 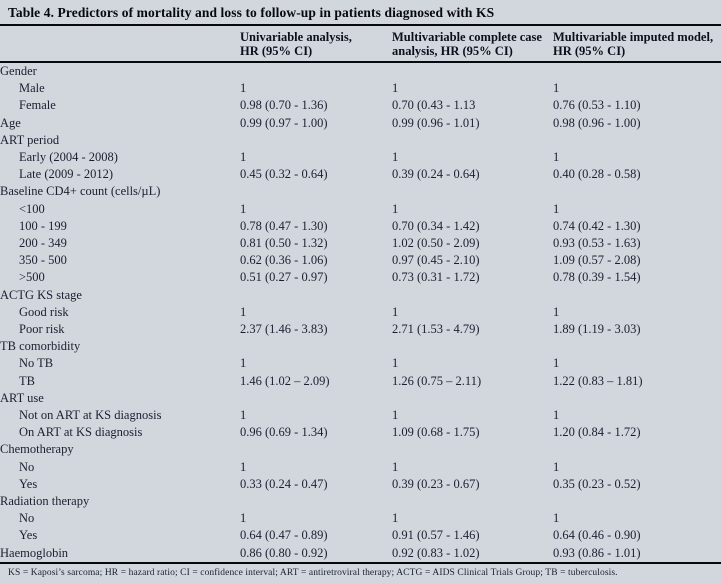 What do you see at coordinates (436, 552) in the screenshot?
I see `cell-multivariable-complete-case: 0.92 (0.83 - 1.02)` at bounding box center [436, 552].